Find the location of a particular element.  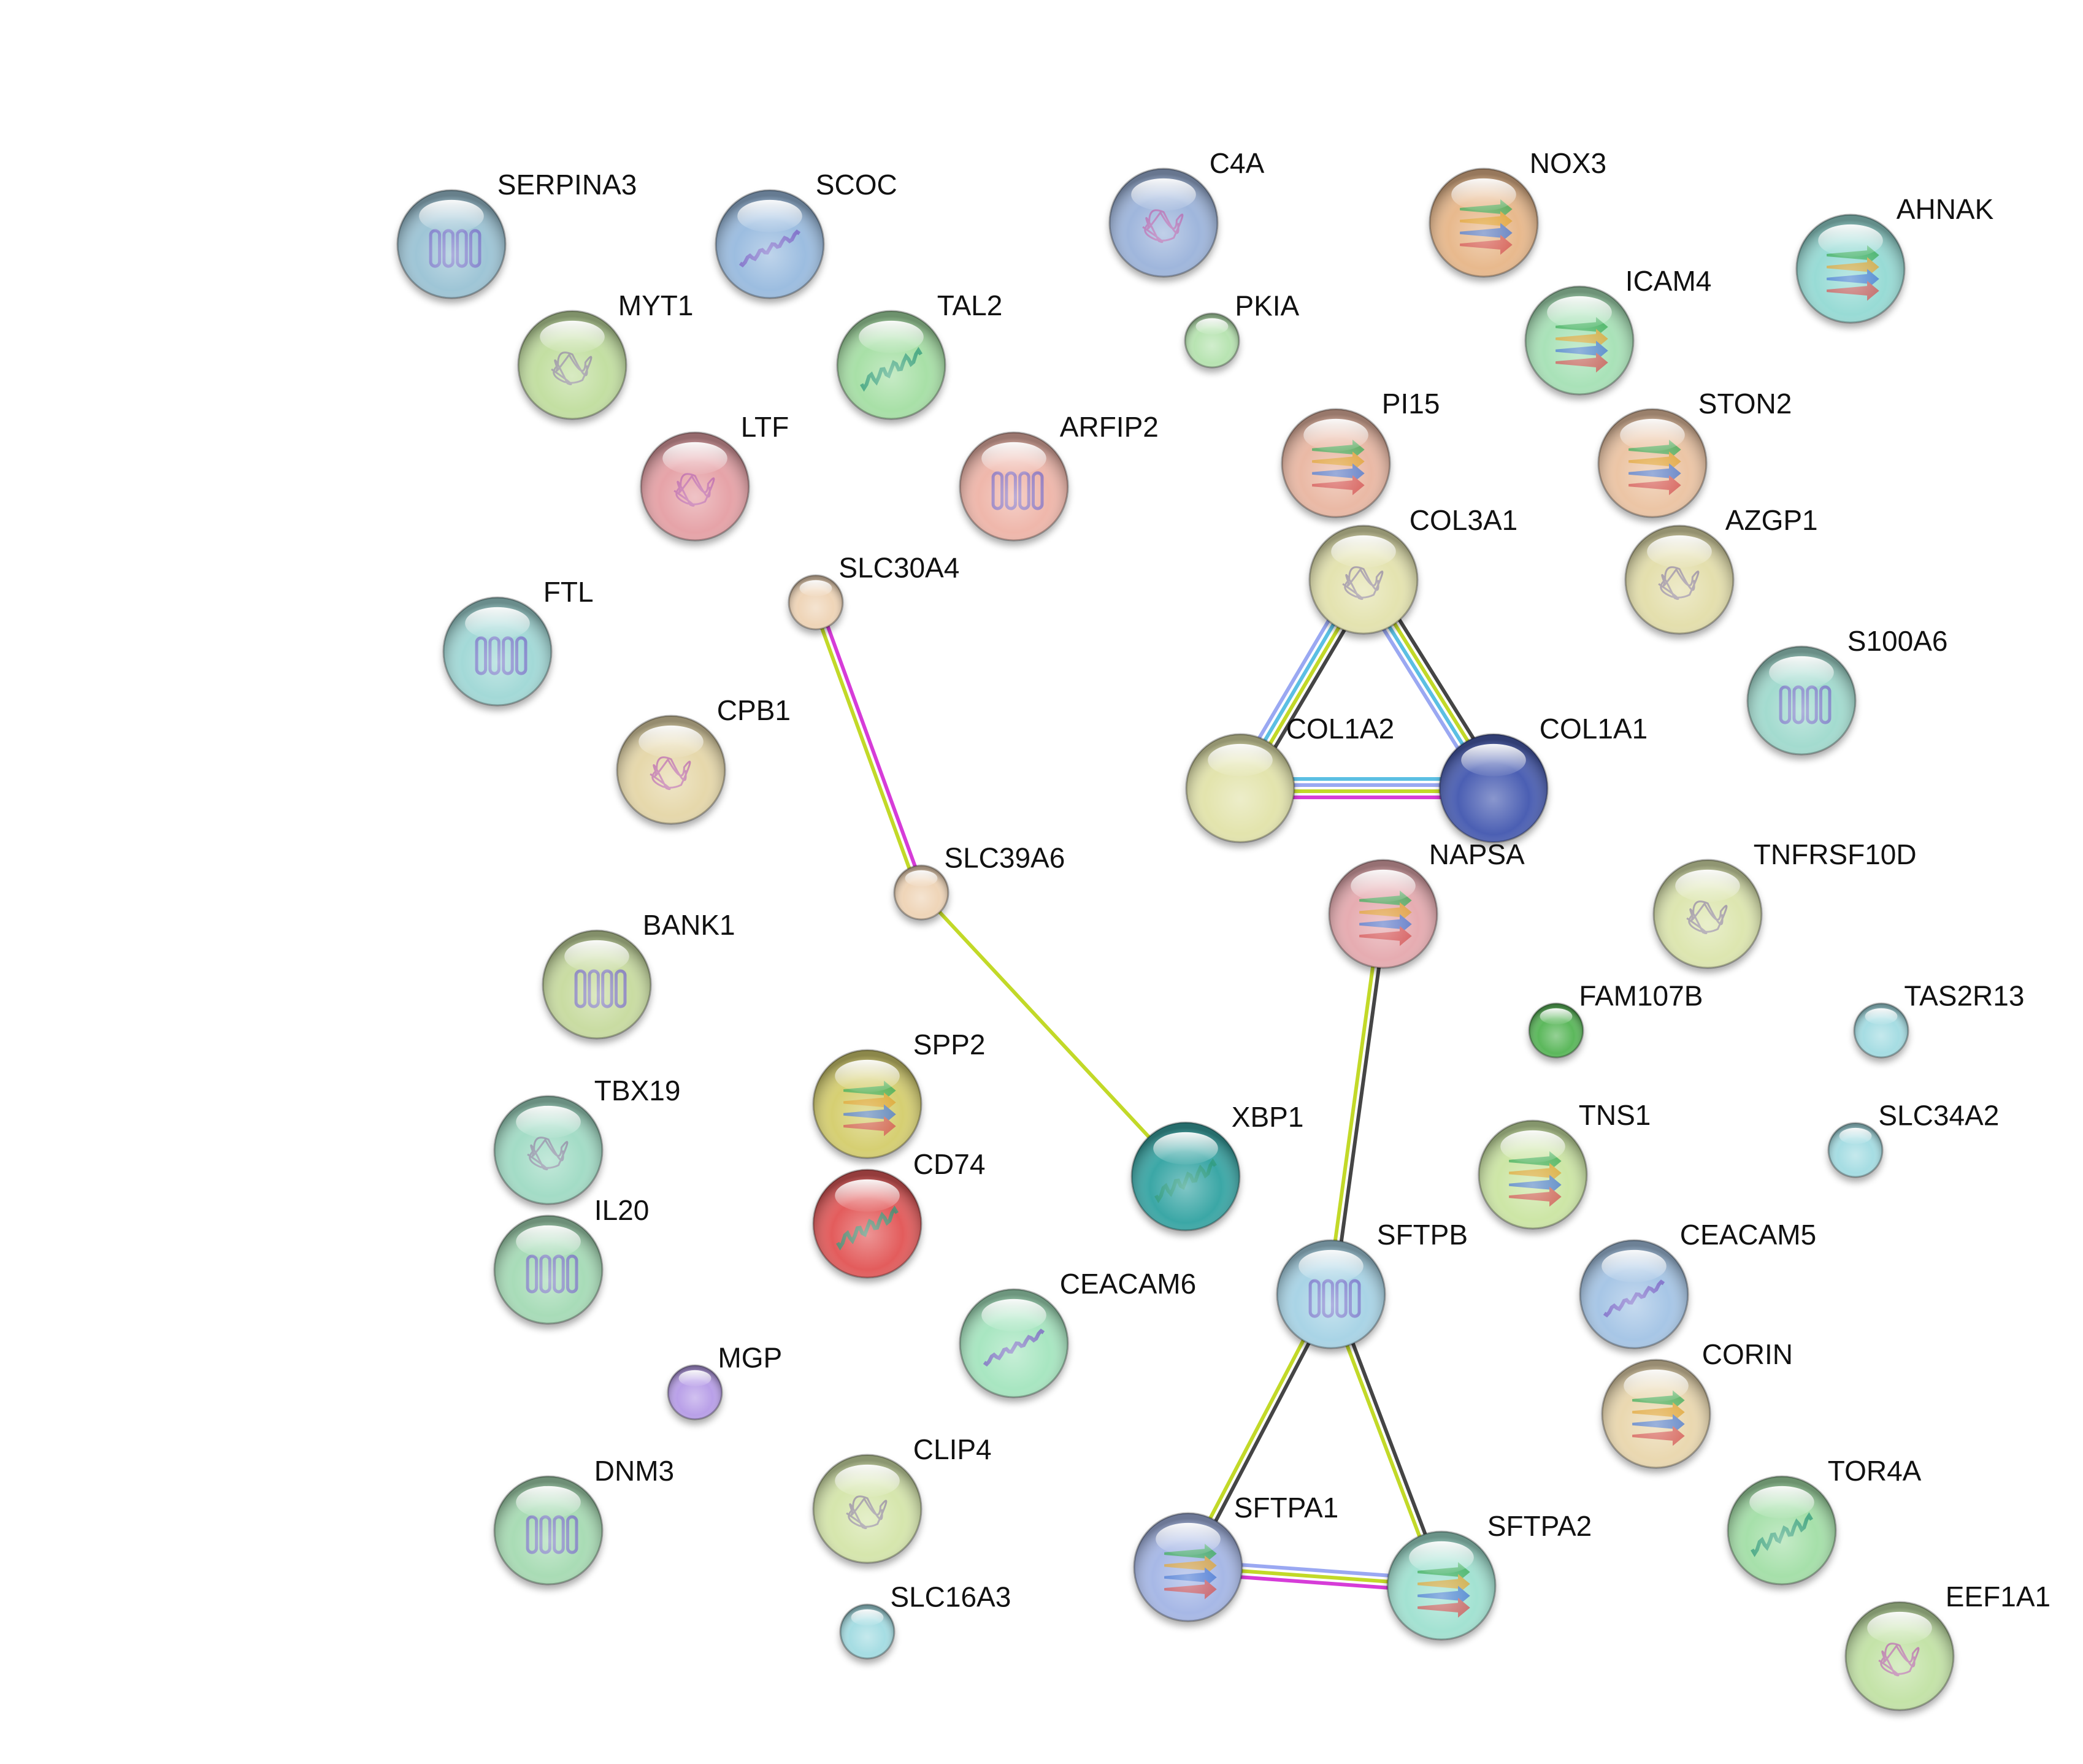

edge-slc39a6-xbp1 is located at coordinates (1053, 1035).